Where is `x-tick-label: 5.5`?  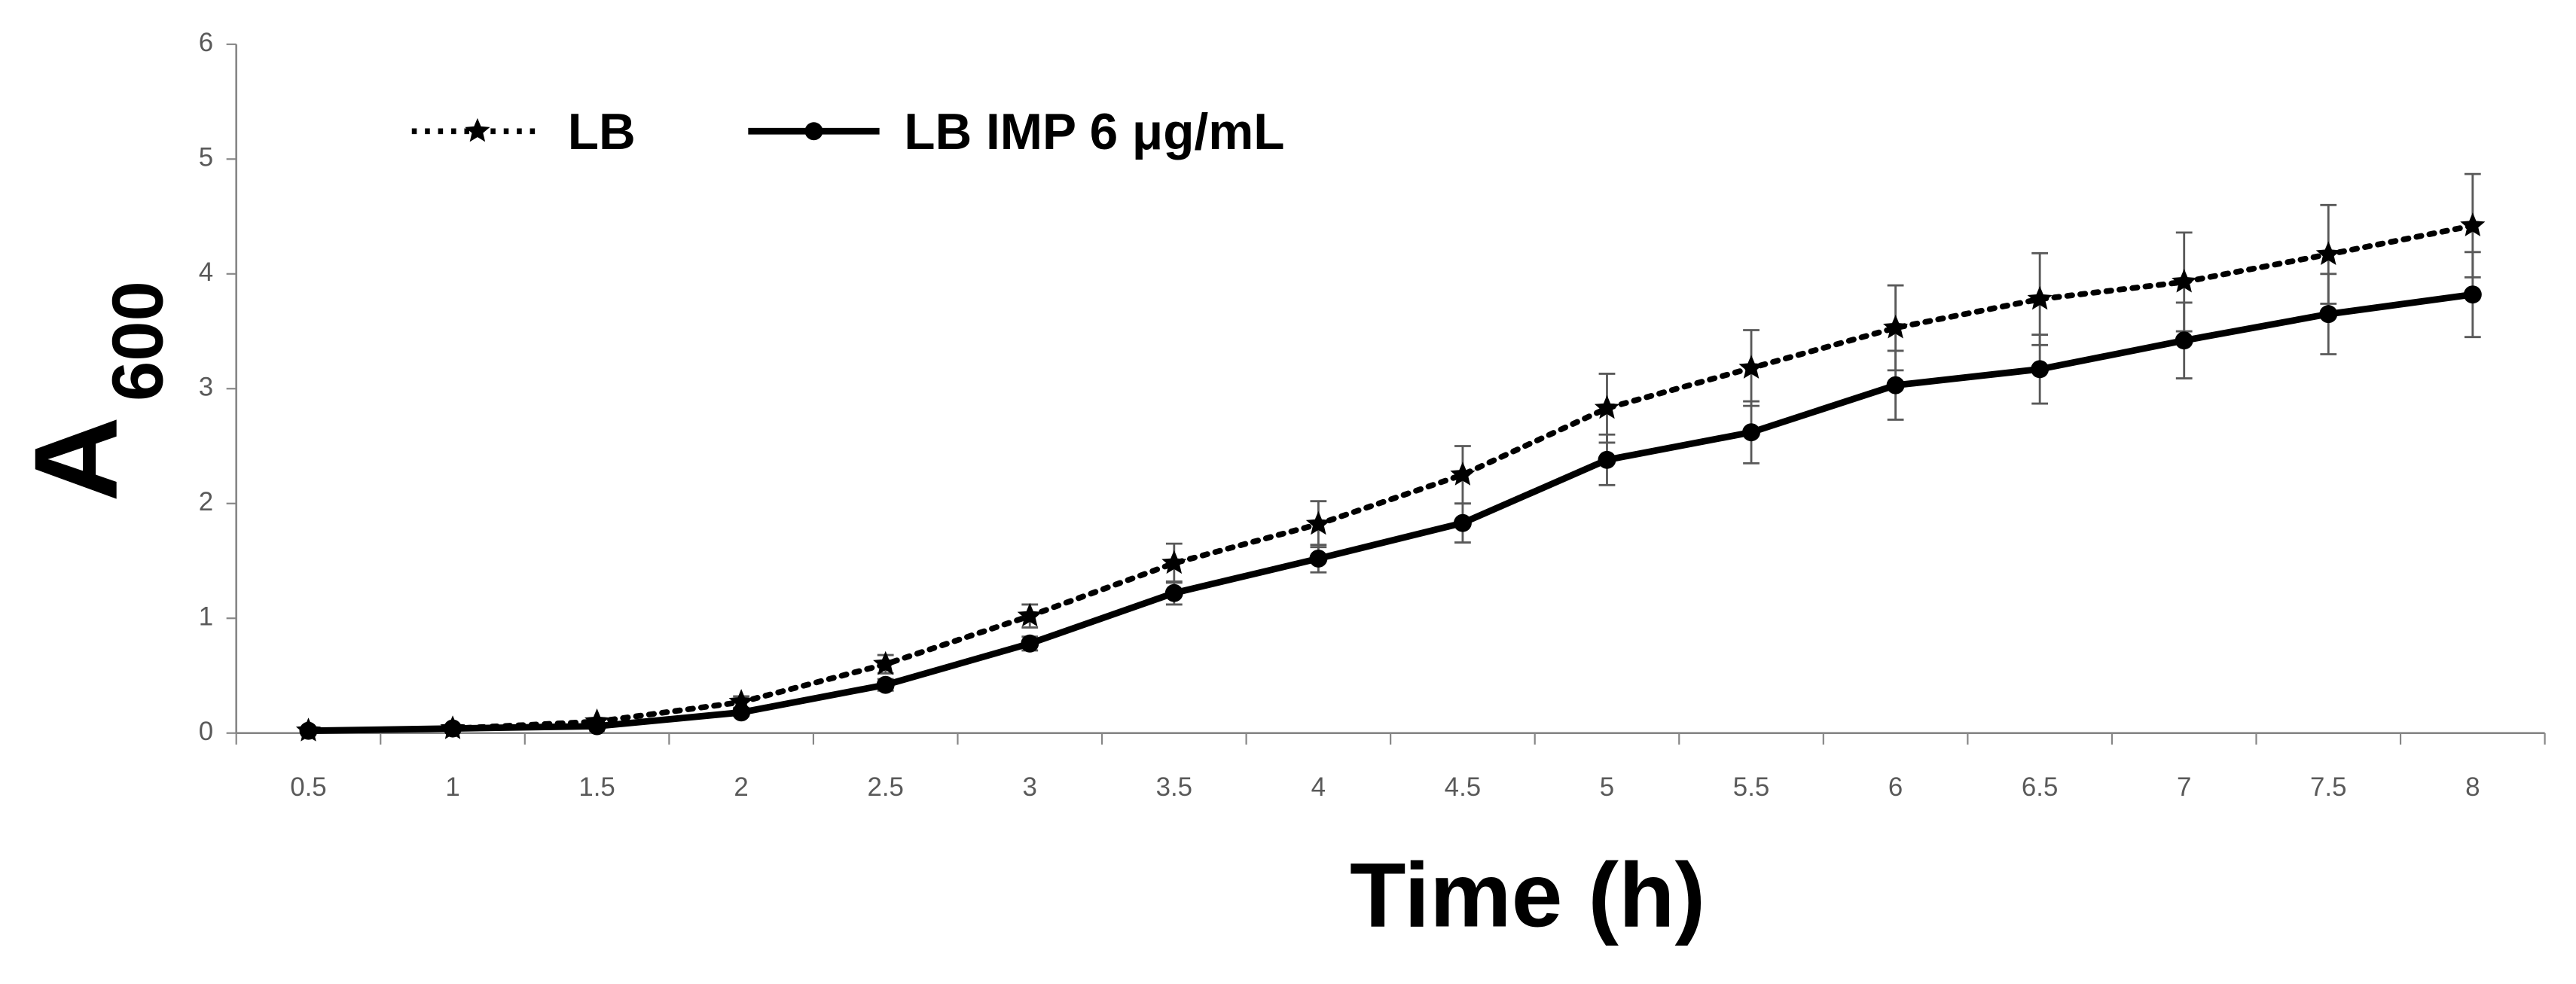 x-tick-label: 5.5 is located at coordinates (1751, 787).